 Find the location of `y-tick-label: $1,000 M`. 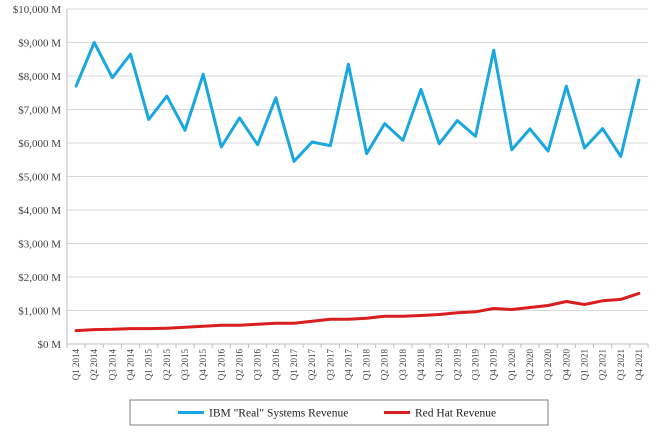

y-tick-label: $1,000 M is located at coordinates (39, 312).